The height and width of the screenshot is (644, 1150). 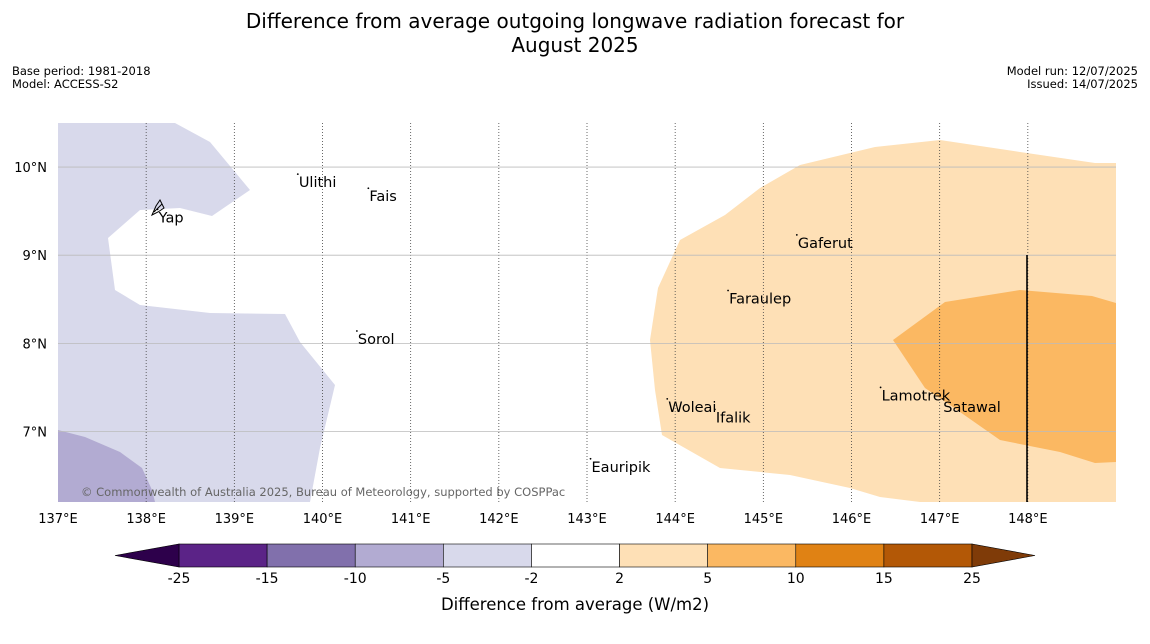 What do you see at coordinates (1028, 519) in the screenshot?
I see `longitude-tick-label: 148°E` at bounding box center [1028, 519].